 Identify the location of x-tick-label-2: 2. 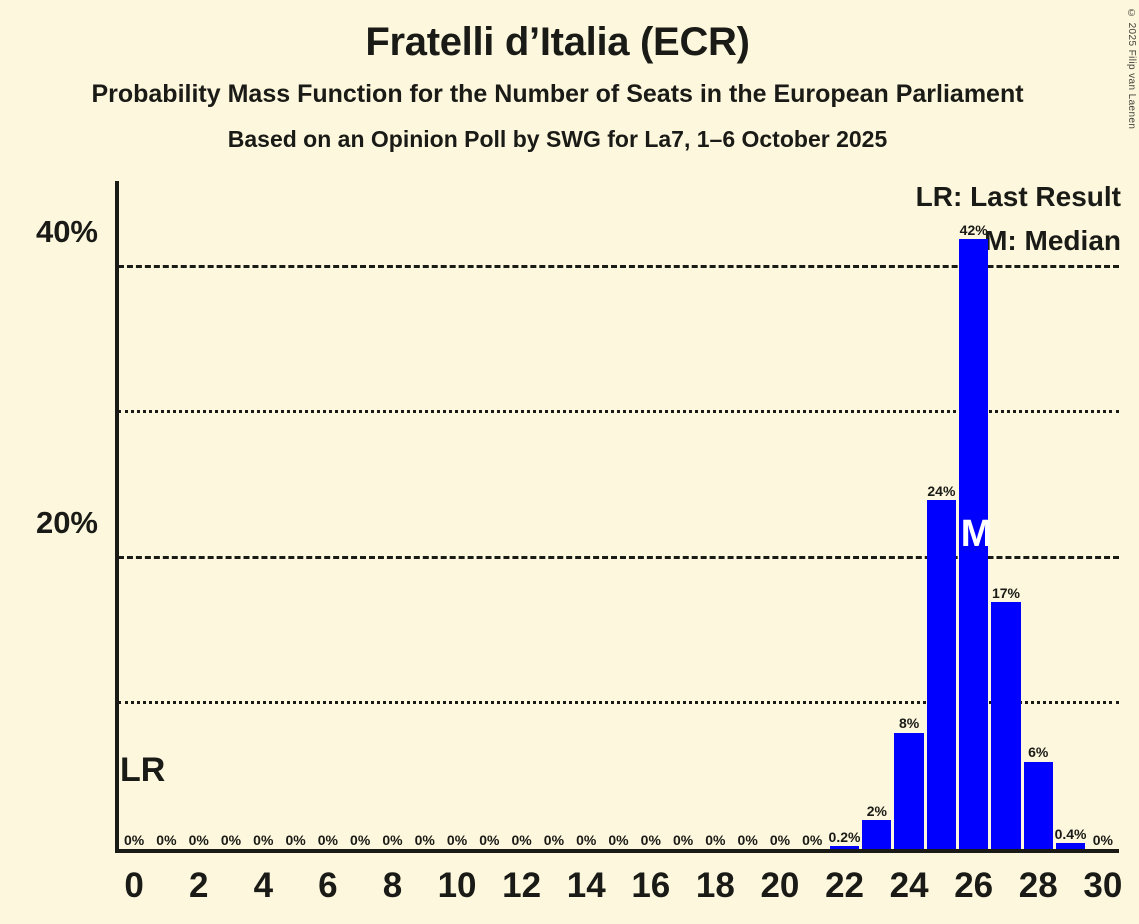
(198, 885).